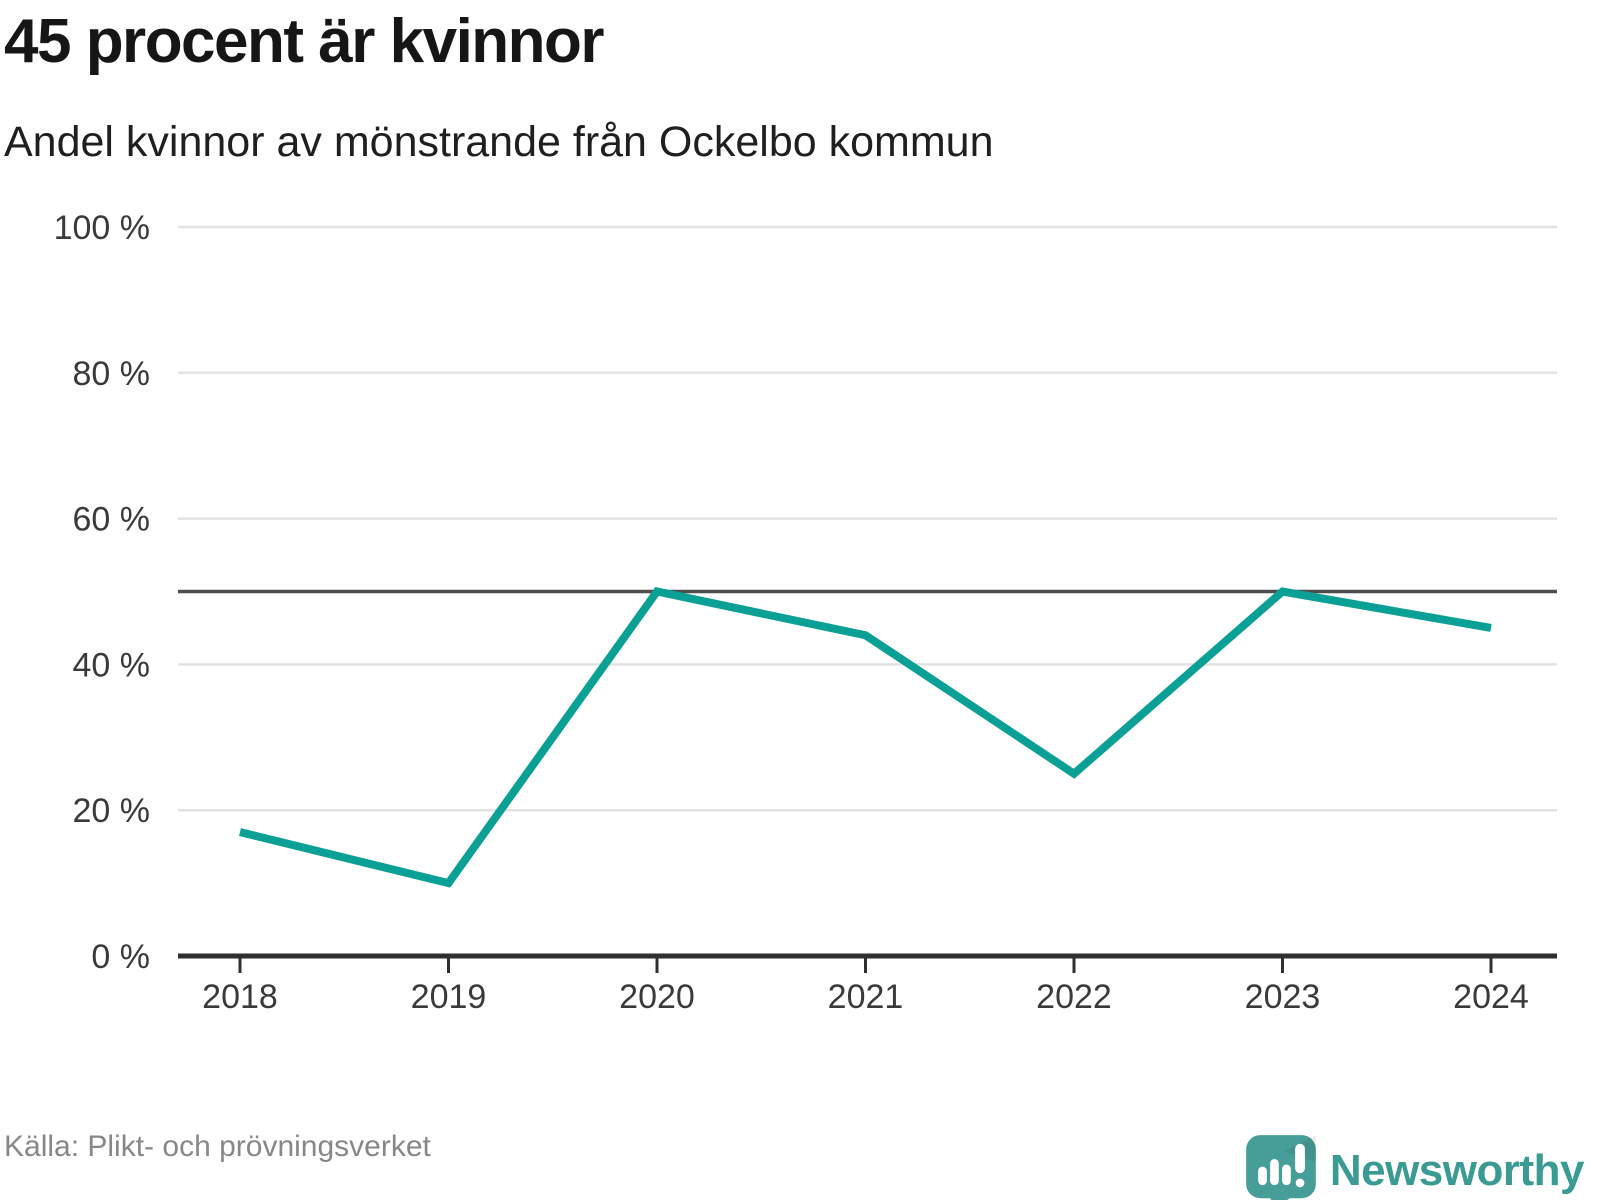 The height and width of the screenshot is (1200, 1600). What do you see at coordinates (1457, 1170) in the screenshot?
I see `newsworthy-logo-text: Newsworthy` at bounding box center [1457, 1170].